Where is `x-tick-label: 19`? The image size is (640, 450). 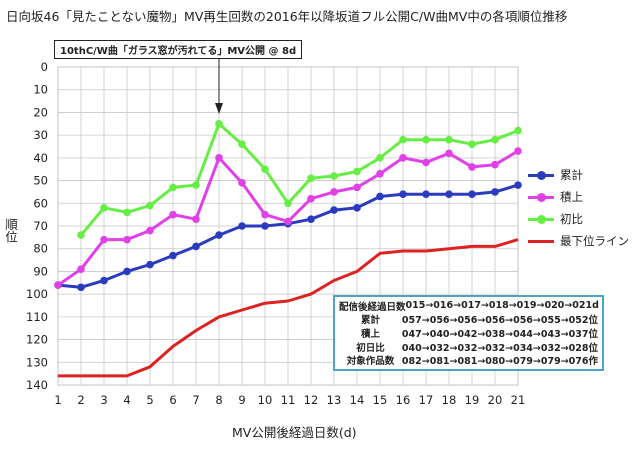 x-tick-label: 19 is located at coordinates (472, 400).